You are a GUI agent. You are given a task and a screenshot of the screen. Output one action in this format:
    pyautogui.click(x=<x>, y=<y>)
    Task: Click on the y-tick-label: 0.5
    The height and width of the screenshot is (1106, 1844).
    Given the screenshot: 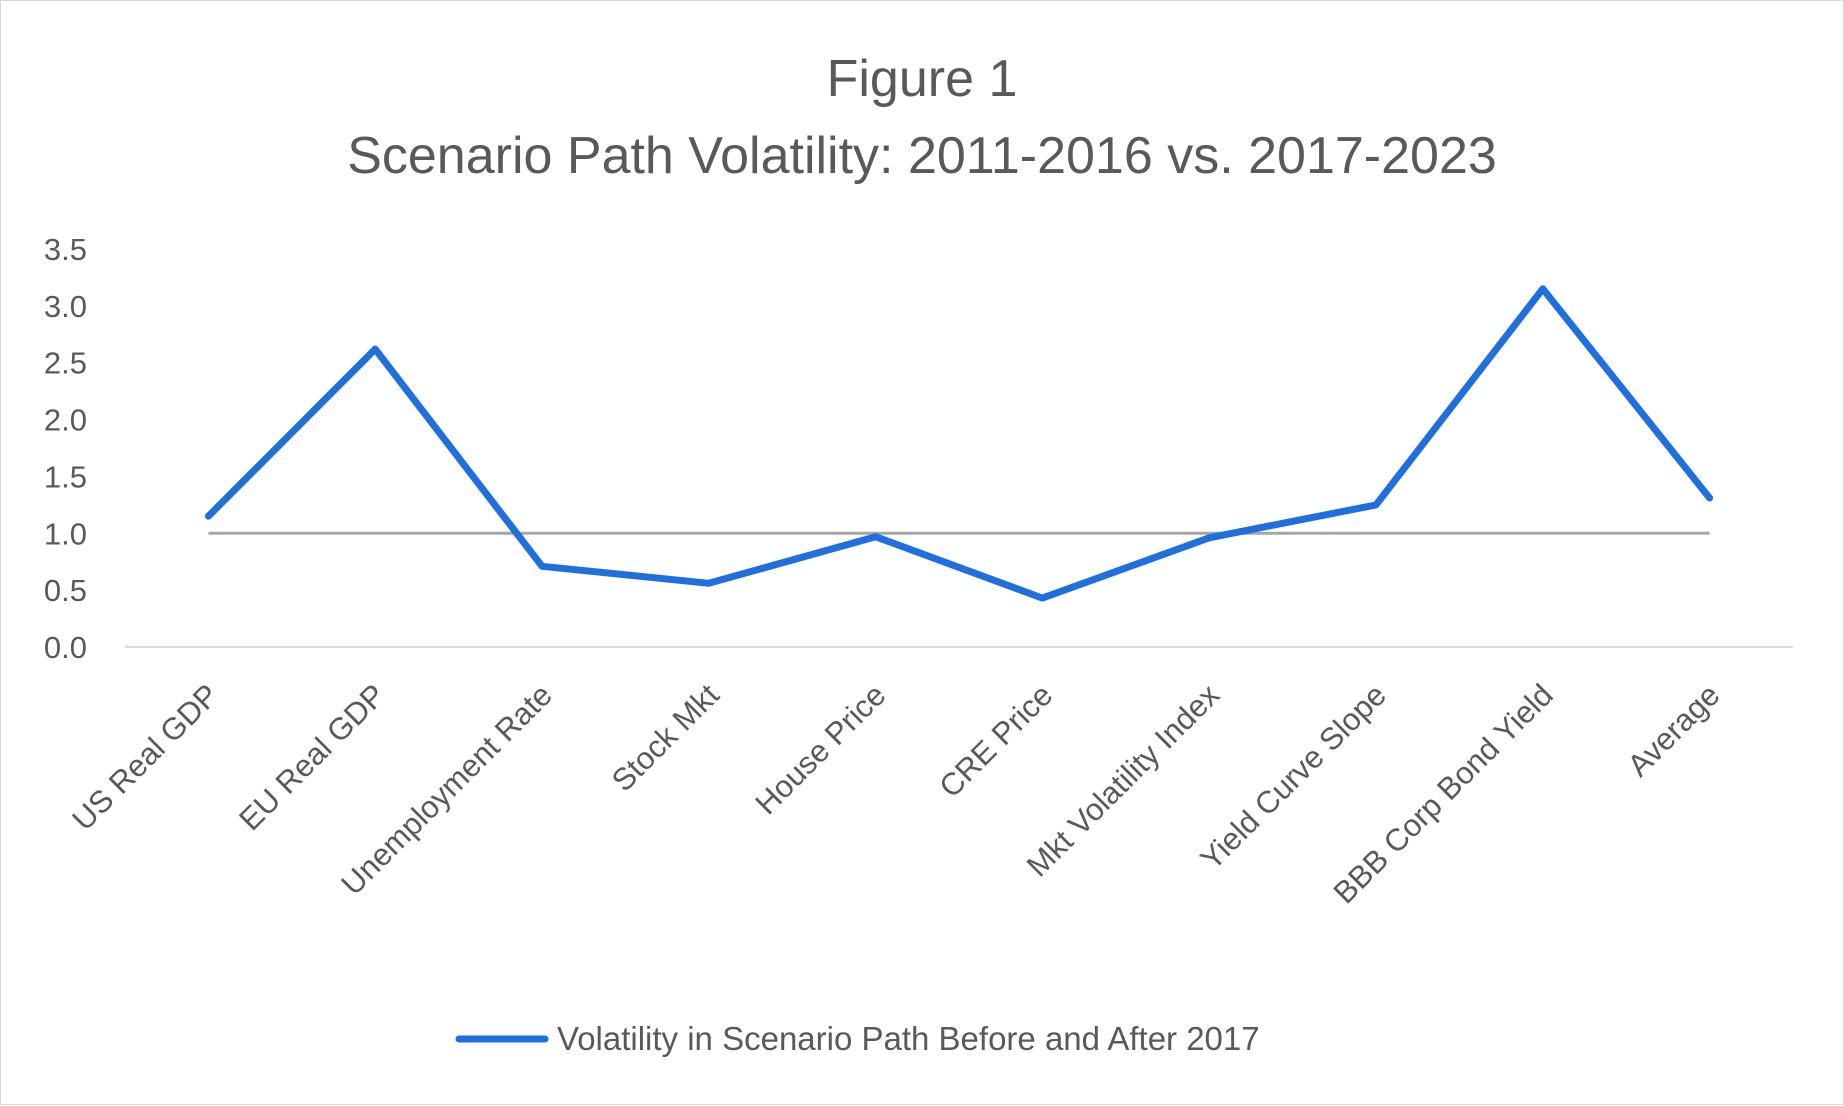 What is the action you would take?
    pyautogui.click(x=65, y=590)
    